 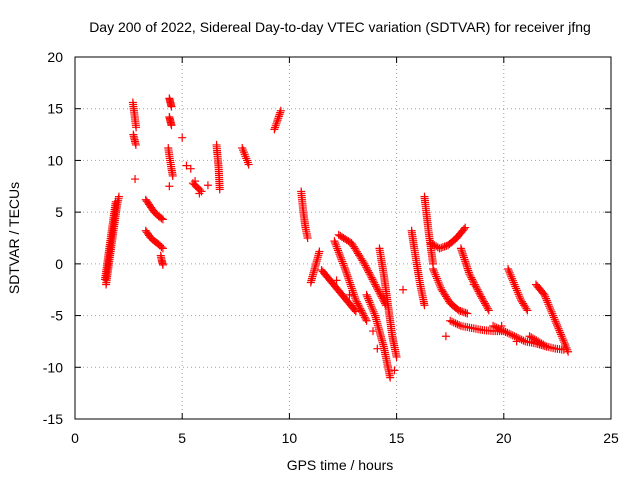 What do you see at coordinates (75, 438) in the screenshot?
I see `x-tick-label: 0` at bounding box center [75, 438].